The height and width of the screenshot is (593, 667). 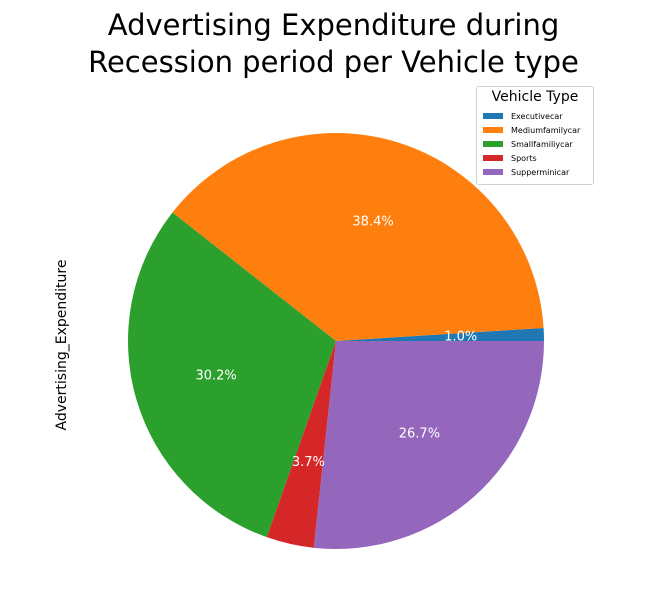 What do you see at coordinates (215, 375) in the screenshot?
I see `slice-label-smallfamiliycar: 30.2%` at bounding box center [215, 375].